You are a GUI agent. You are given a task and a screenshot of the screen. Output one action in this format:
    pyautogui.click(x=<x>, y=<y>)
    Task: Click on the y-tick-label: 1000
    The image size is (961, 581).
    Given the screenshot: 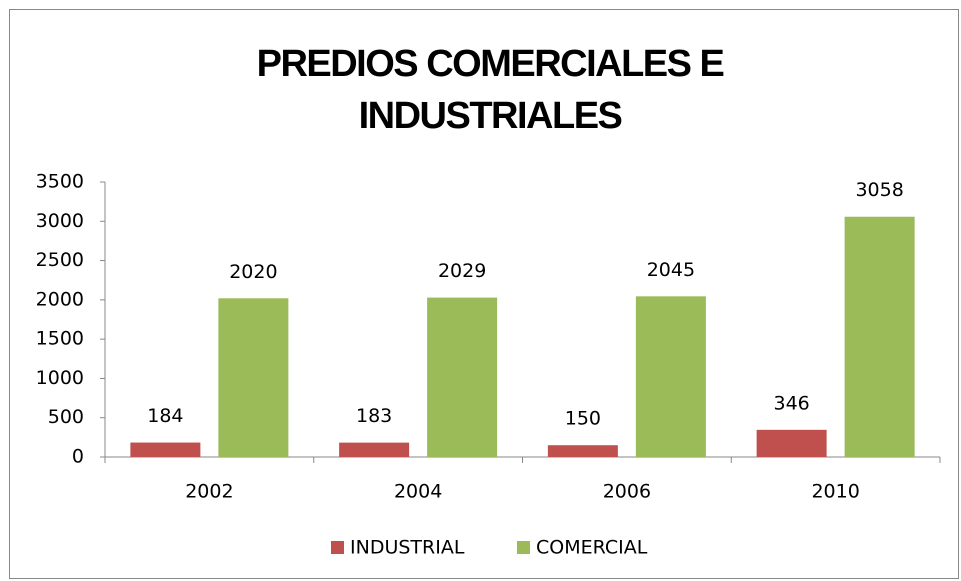 What is the action you would take?
    pyautogui.click(x=60, y=378)
    